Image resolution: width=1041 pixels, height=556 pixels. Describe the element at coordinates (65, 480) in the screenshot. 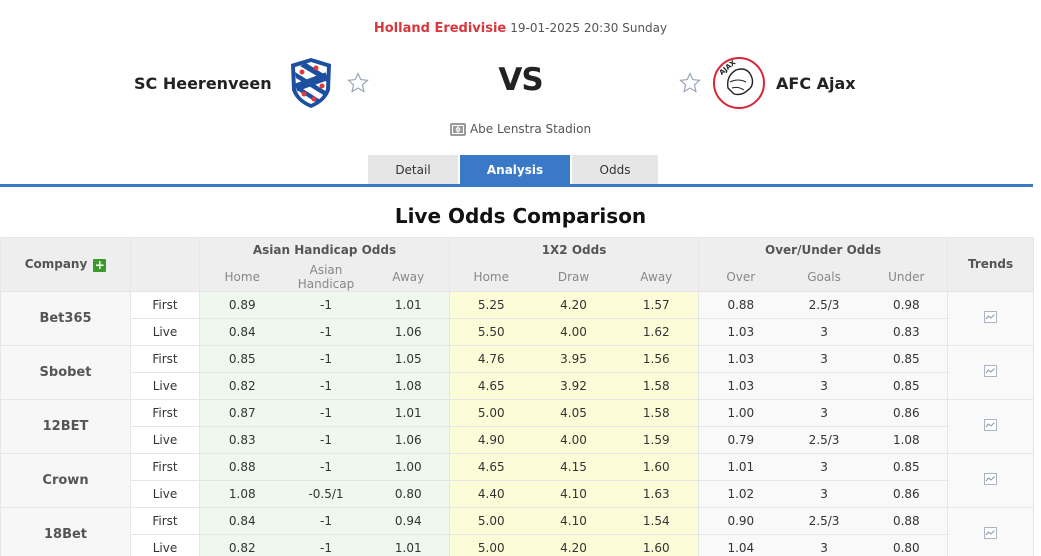

I see `company-name: Crown` at that location.